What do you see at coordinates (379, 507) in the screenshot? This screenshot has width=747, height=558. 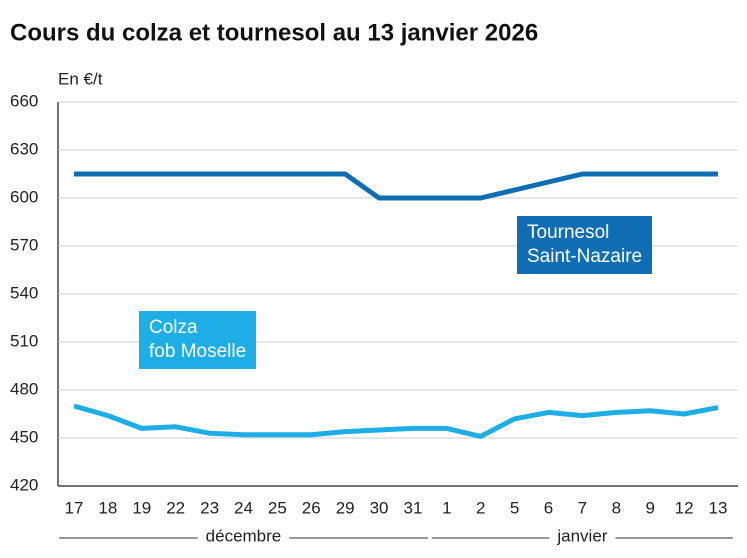 I see `x-tick-label: 30` at bounding box center [379, 507].